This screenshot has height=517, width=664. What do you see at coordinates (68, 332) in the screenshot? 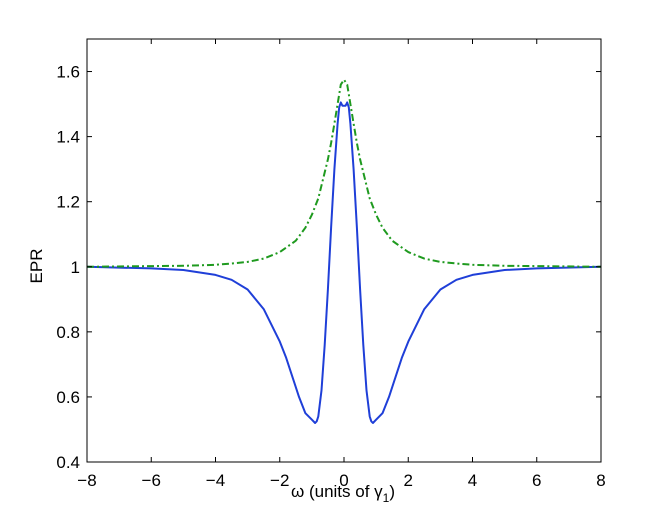
I see `y-tick-label: 0.8` at bounding box center [68, 332].